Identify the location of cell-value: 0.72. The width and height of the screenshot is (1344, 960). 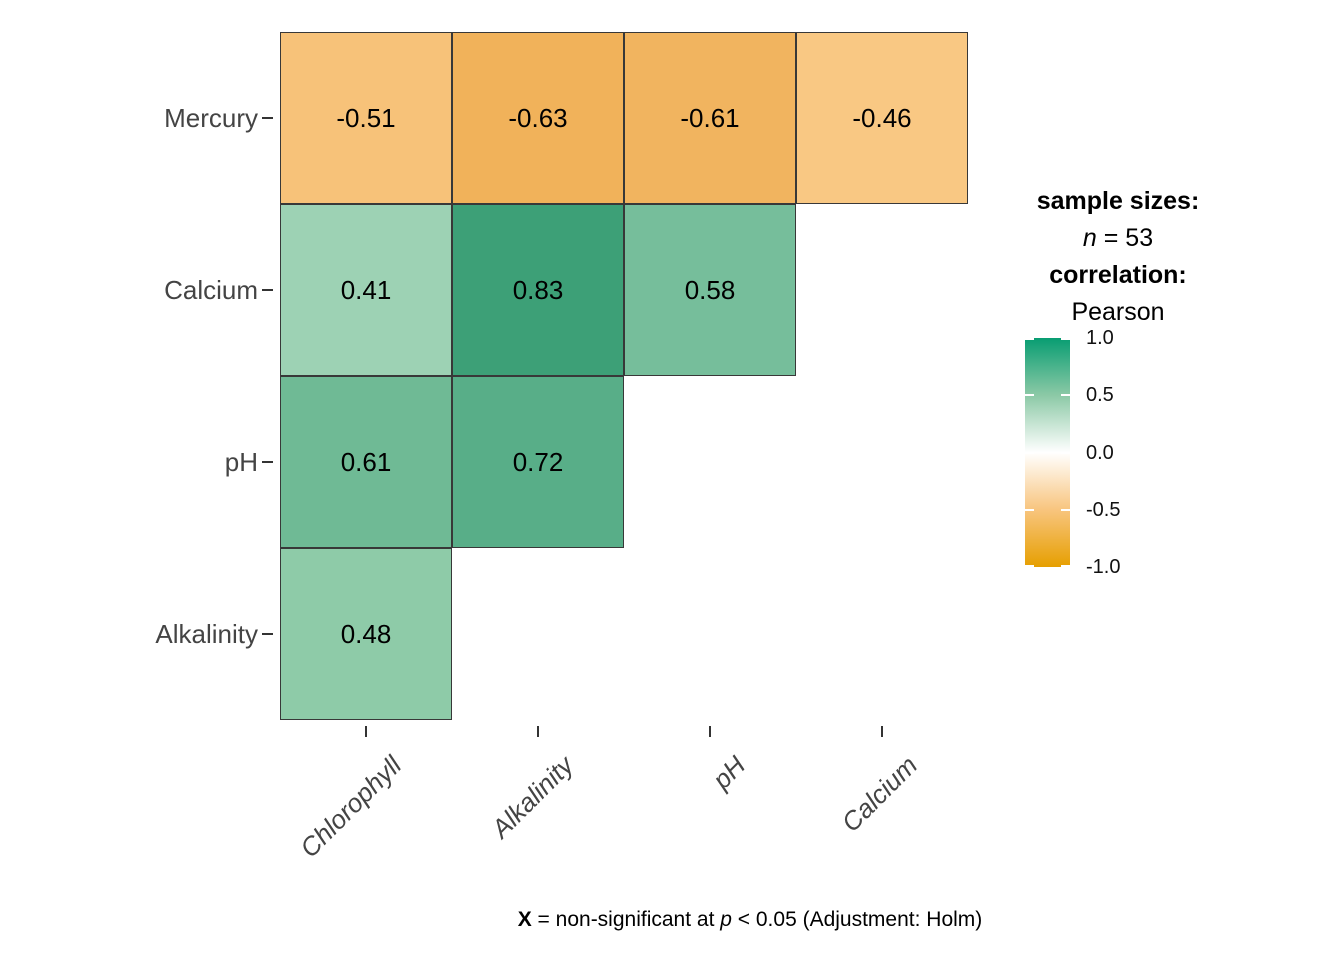
(538, 461).